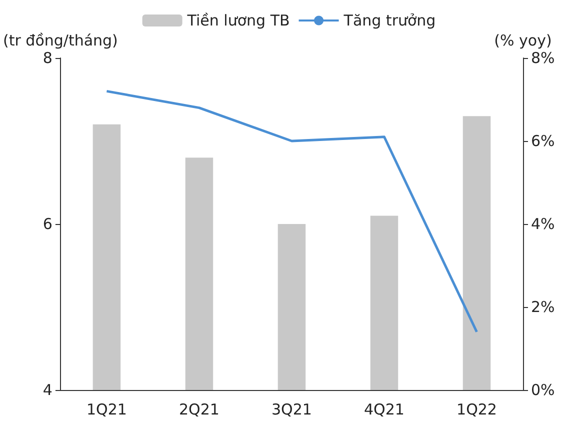  What do you see at coordinates (543, 58) in the screenshot?
I see `y2-tick-label: 8%` at bounding box center [543, 58].